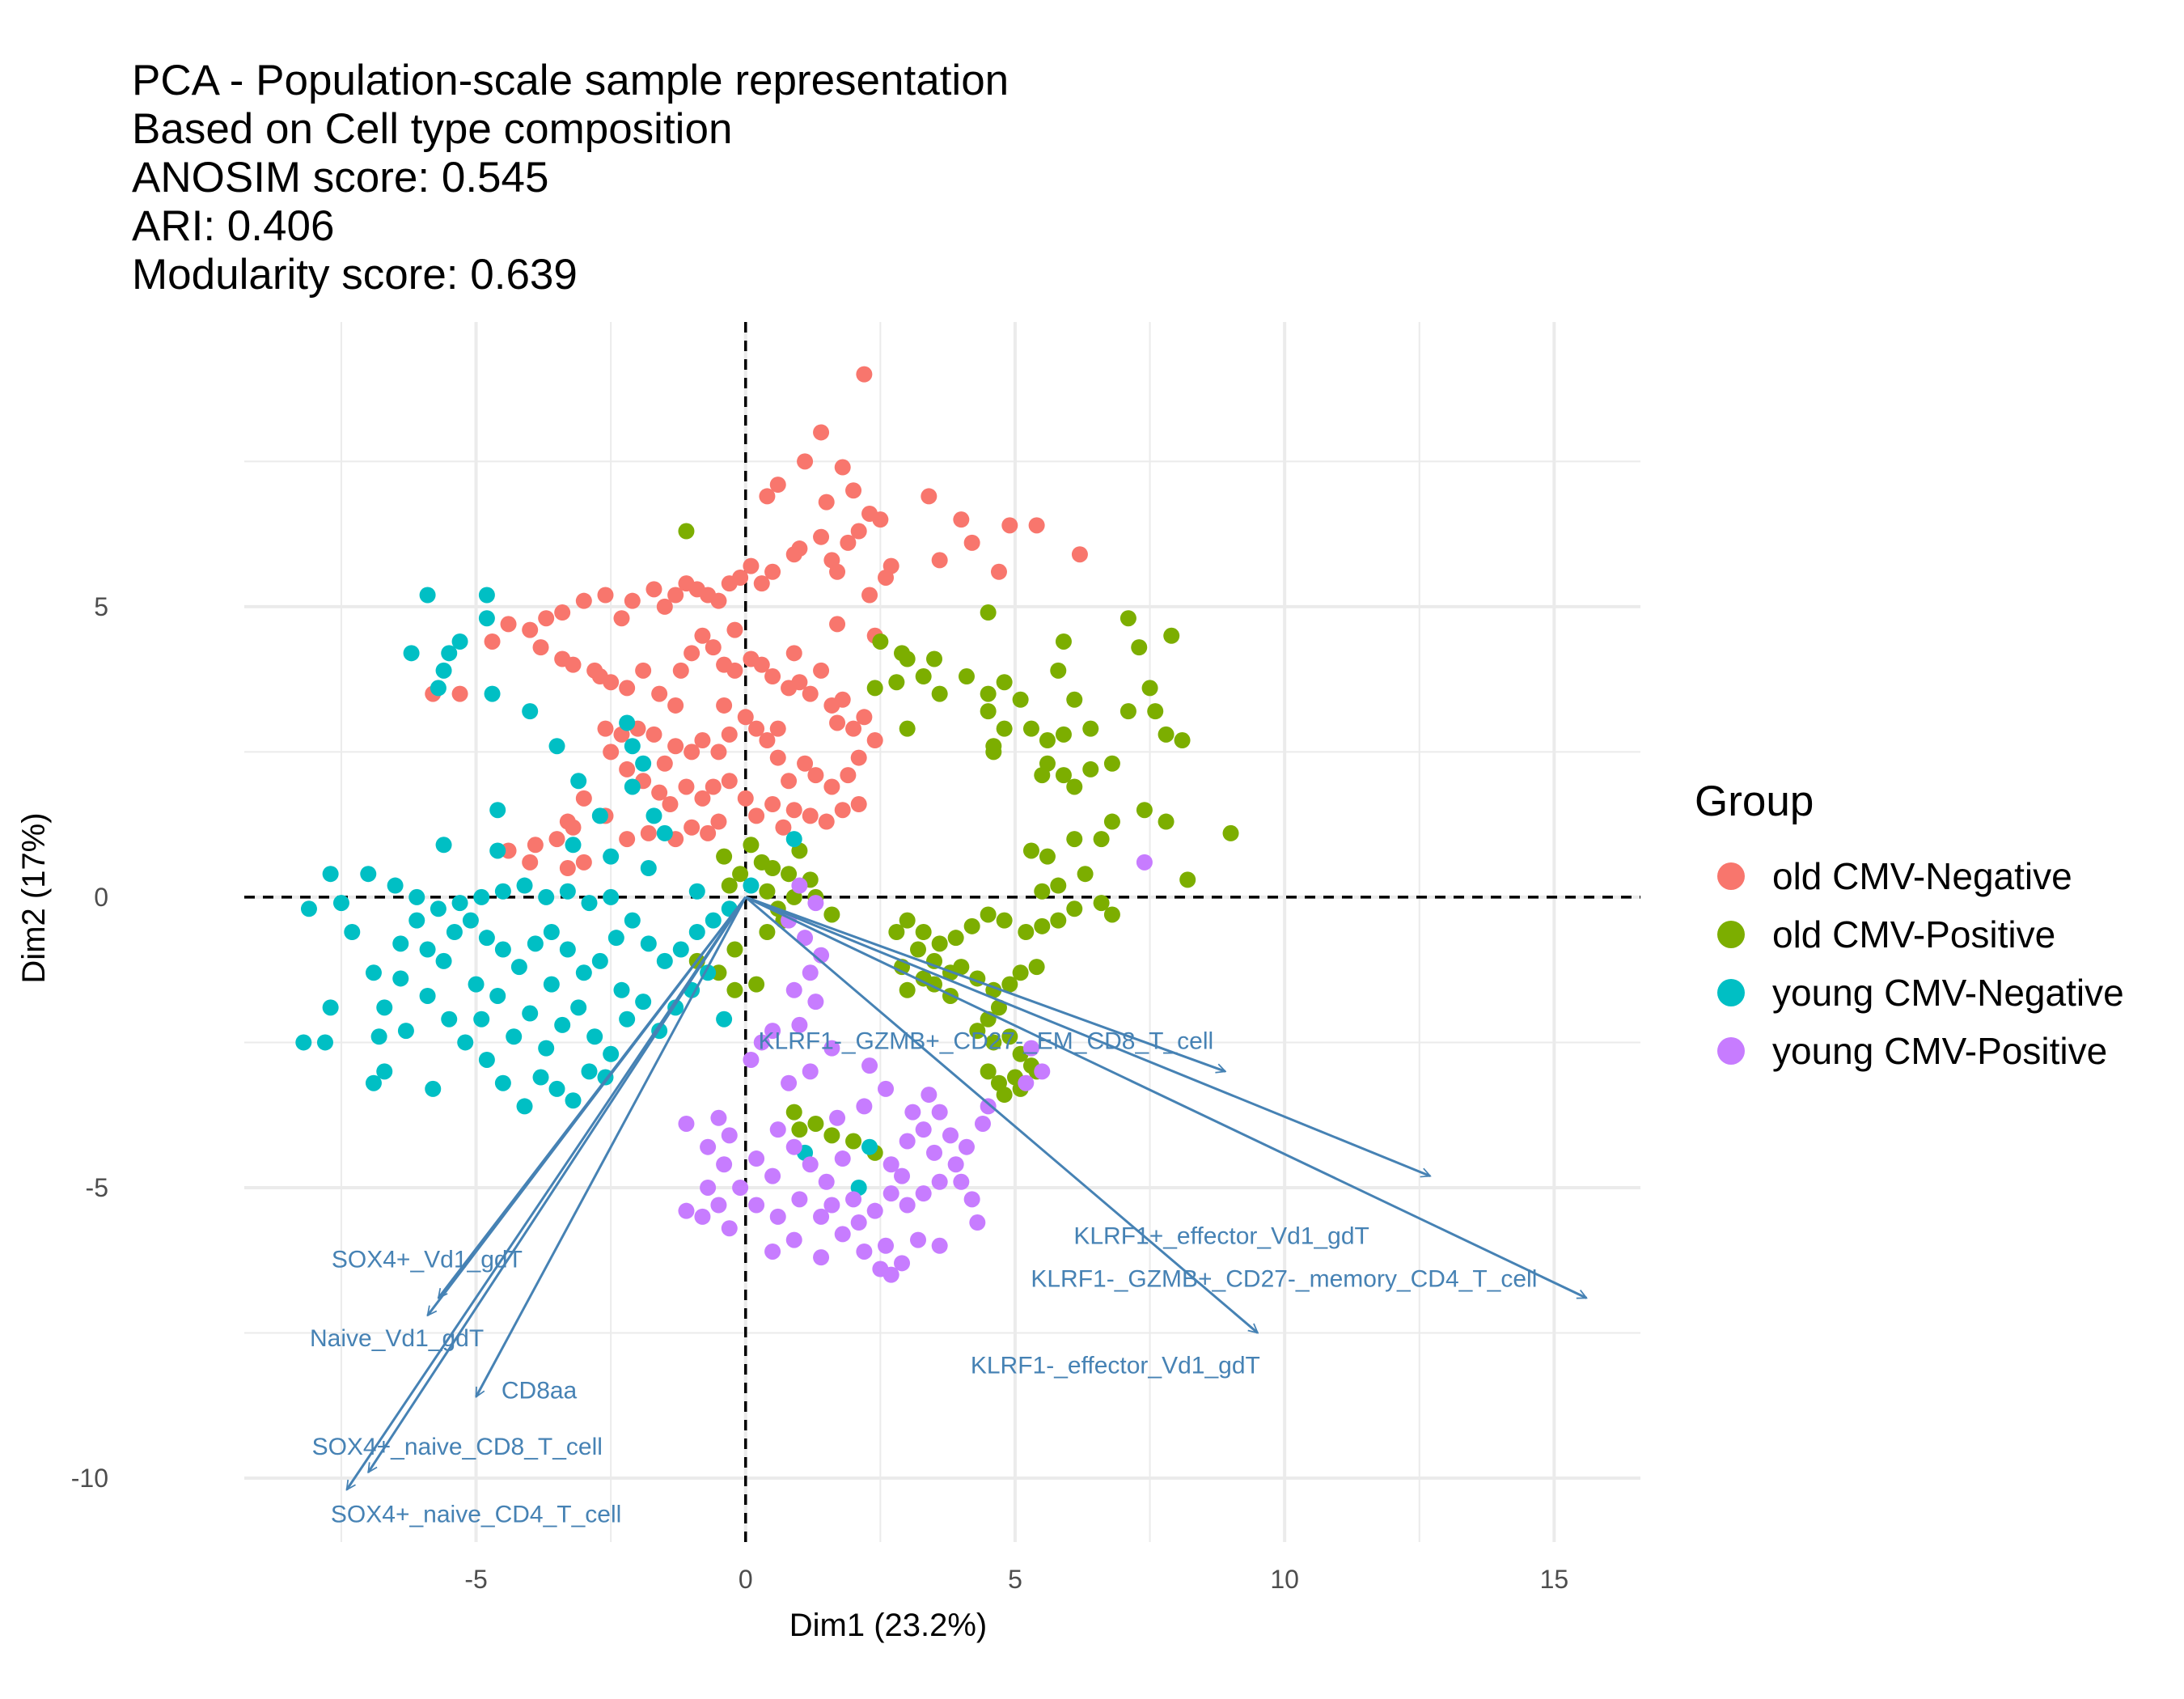 This screenshot has height=1699, width=2184. Describe the element at coordinates (1166, 1097) in the screenshot. I see `loading-arrow-klrf1-gzmb-cd27-memory-cd4-t-cell` at that location.